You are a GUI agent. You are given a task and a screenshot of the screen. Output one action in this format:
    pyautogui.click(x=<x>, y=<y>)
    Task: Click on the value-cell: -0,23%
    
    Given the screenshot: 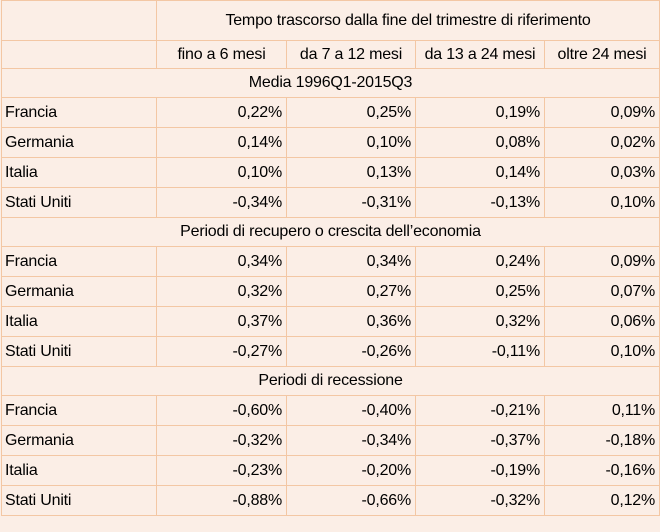 What is the action you would take?
    pyautogui.click(x=221, y=470)
    